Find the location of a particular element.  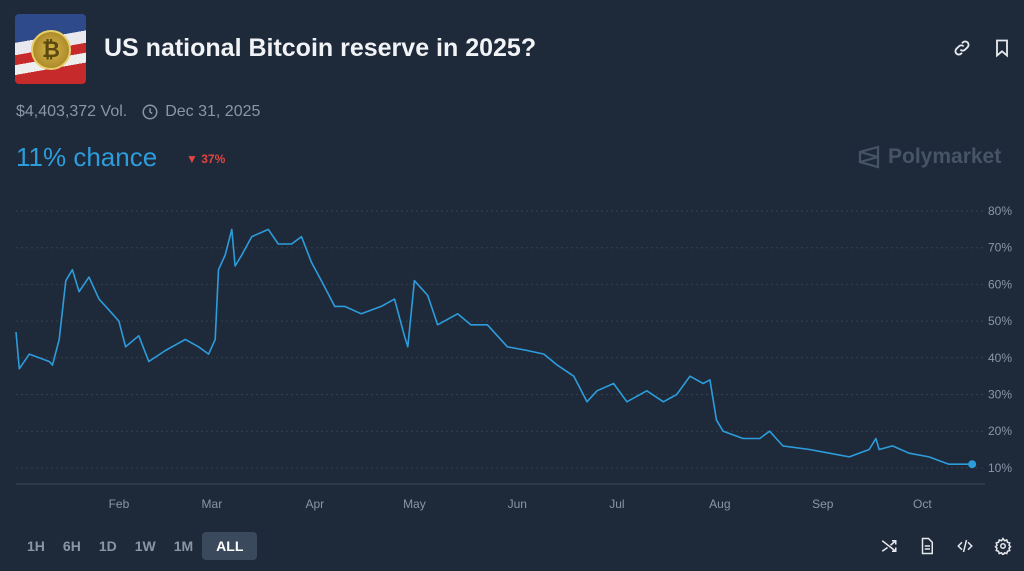

y-tick-label: 70% is located at coordinates (1000, 248).